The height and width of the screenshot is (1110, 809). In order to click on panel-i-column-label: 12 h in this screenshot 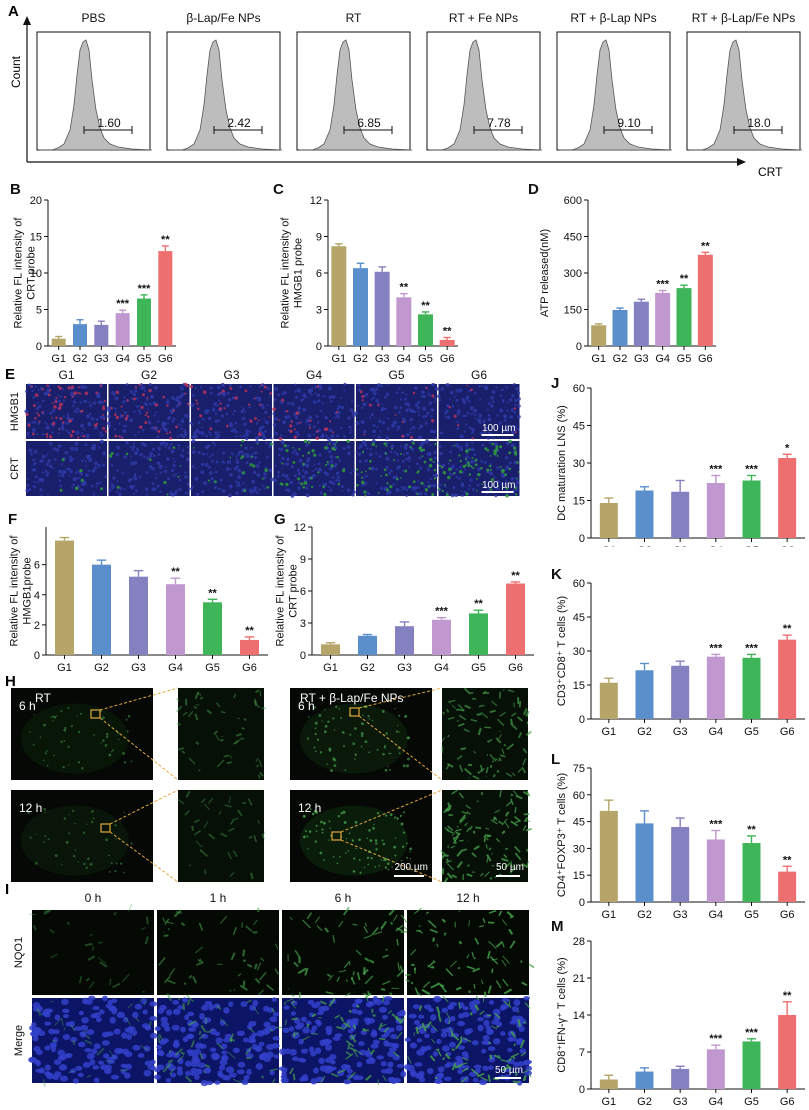, I will do `click(467, 898)`.